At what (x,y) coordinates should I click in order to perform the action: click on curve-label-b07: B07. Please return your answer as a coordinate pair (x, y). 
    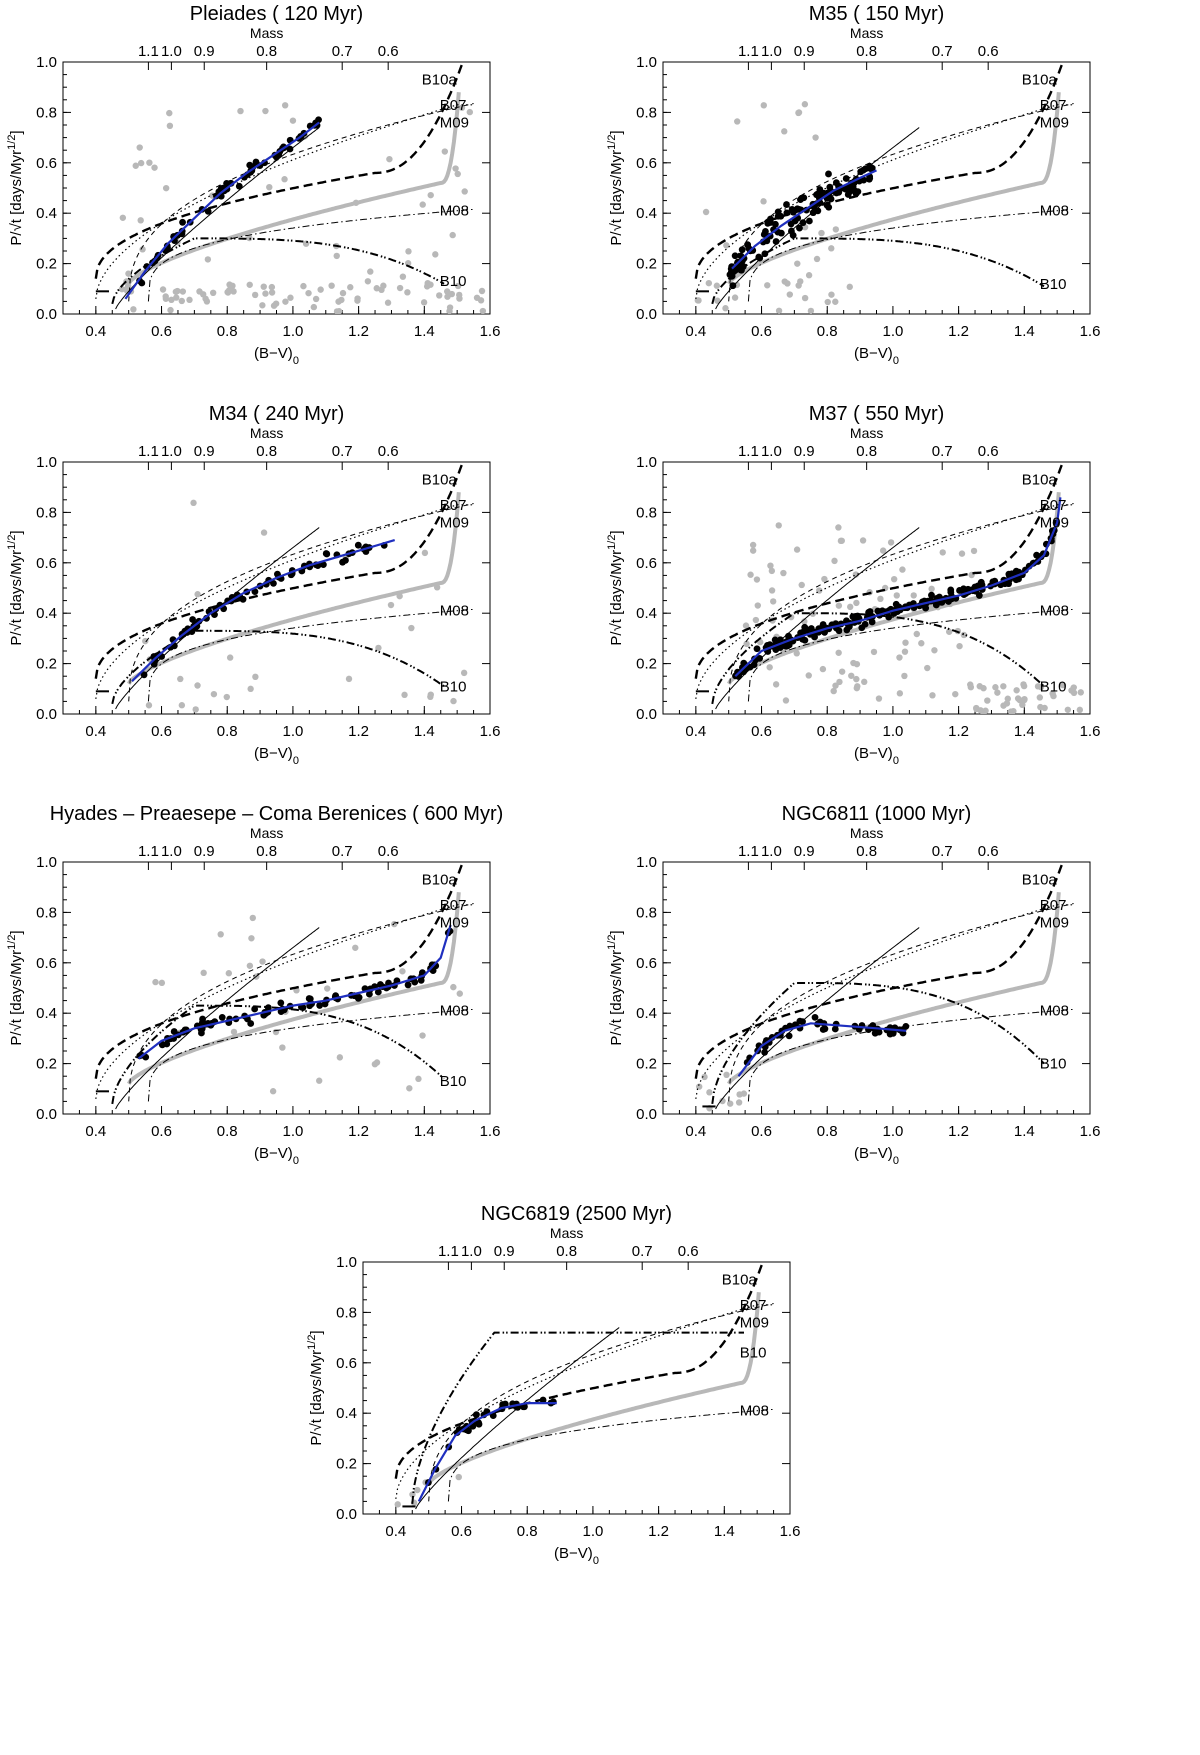
    Looking at the image, I should click on (753, 1305).